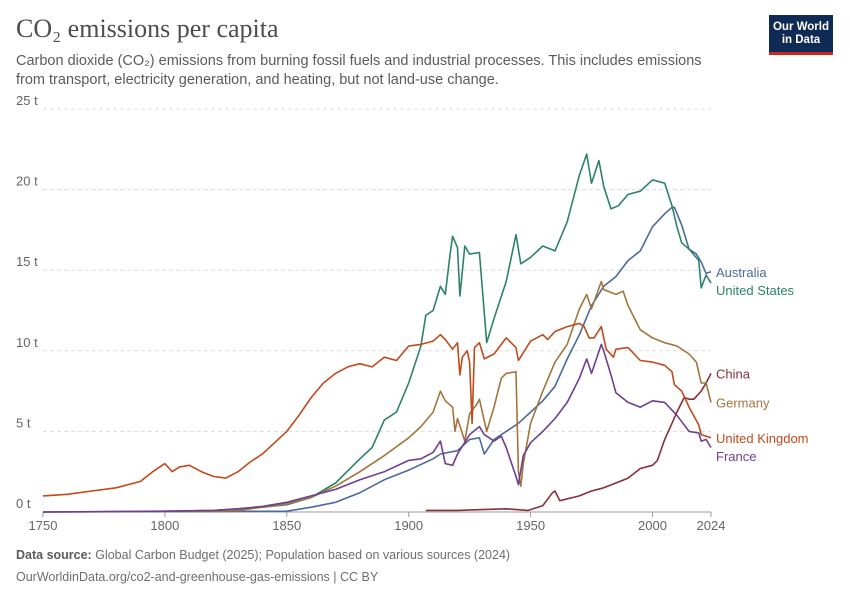  What do you see at coordinates (568, 442) in the screenshot?
I see `series-line-china` at bounding box center [568, 442].